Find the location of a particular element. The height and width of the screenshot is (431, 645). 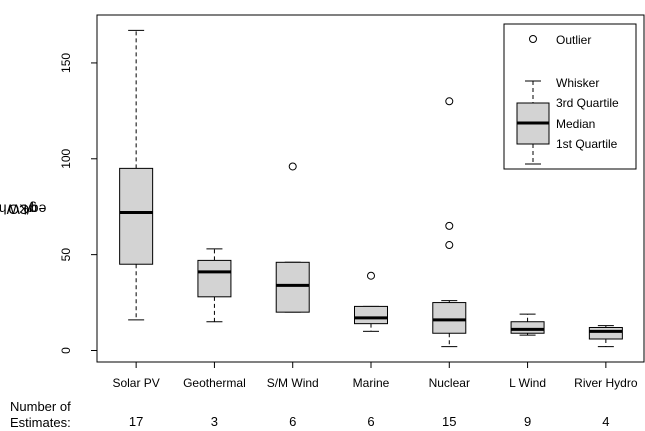

legend-q3-label: 3rd Quartile is located at coordinates (587, 103).